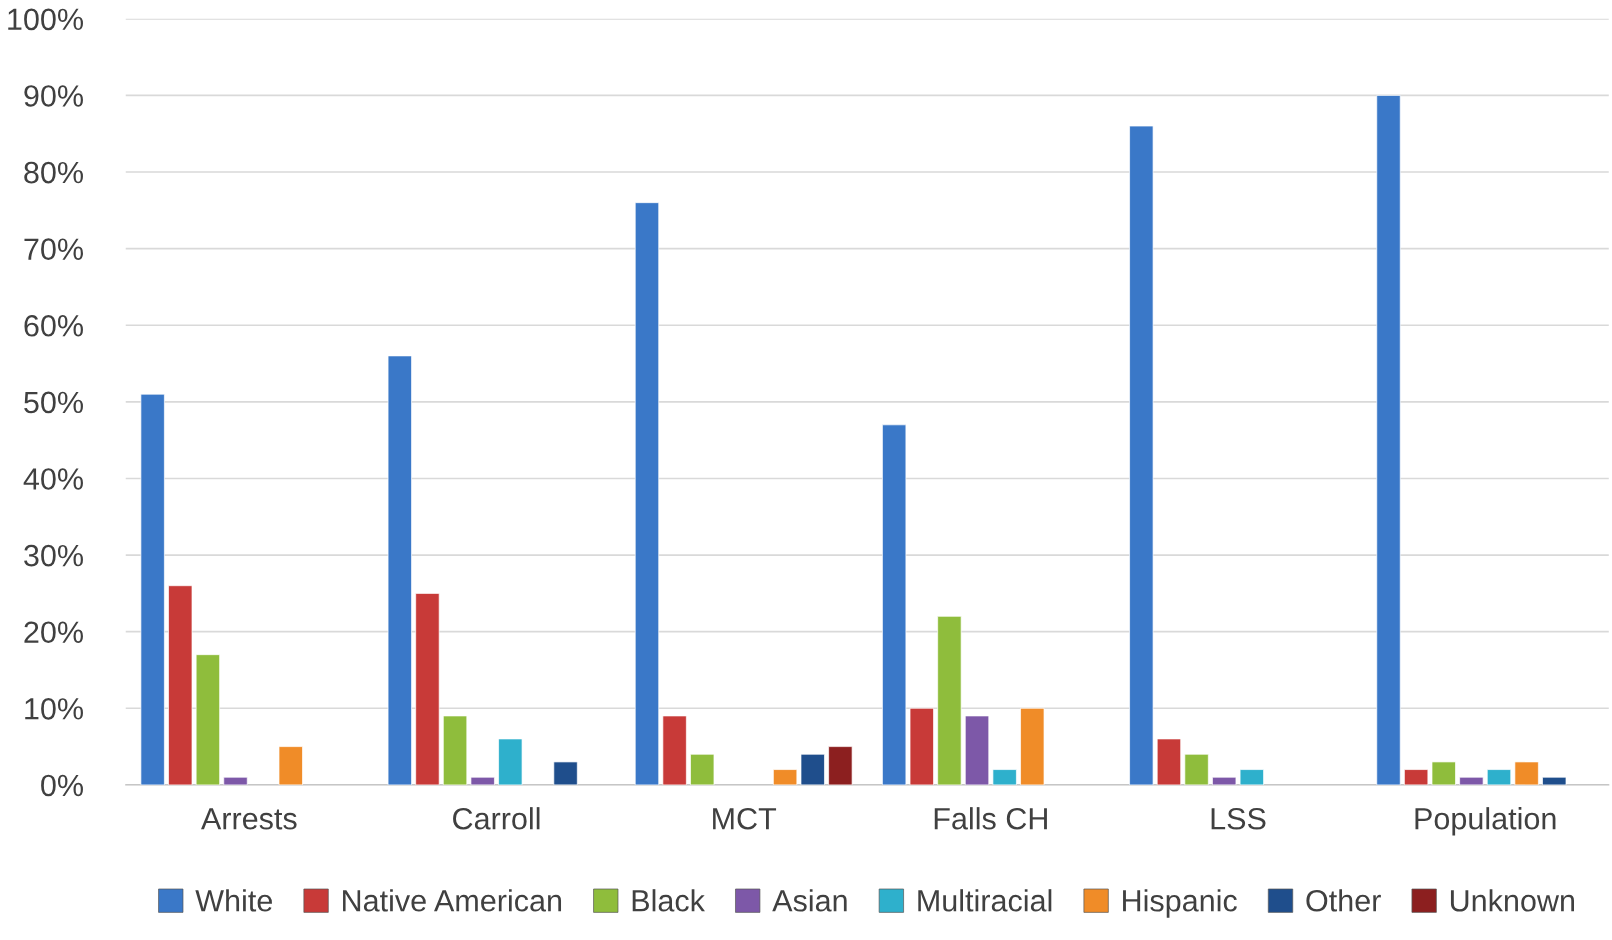 The height and width of the screenshot is (940, 1612). Describe the element at coordinates (54, 709) in the screenshot. I see `y-tick-label: 10%` at that location.